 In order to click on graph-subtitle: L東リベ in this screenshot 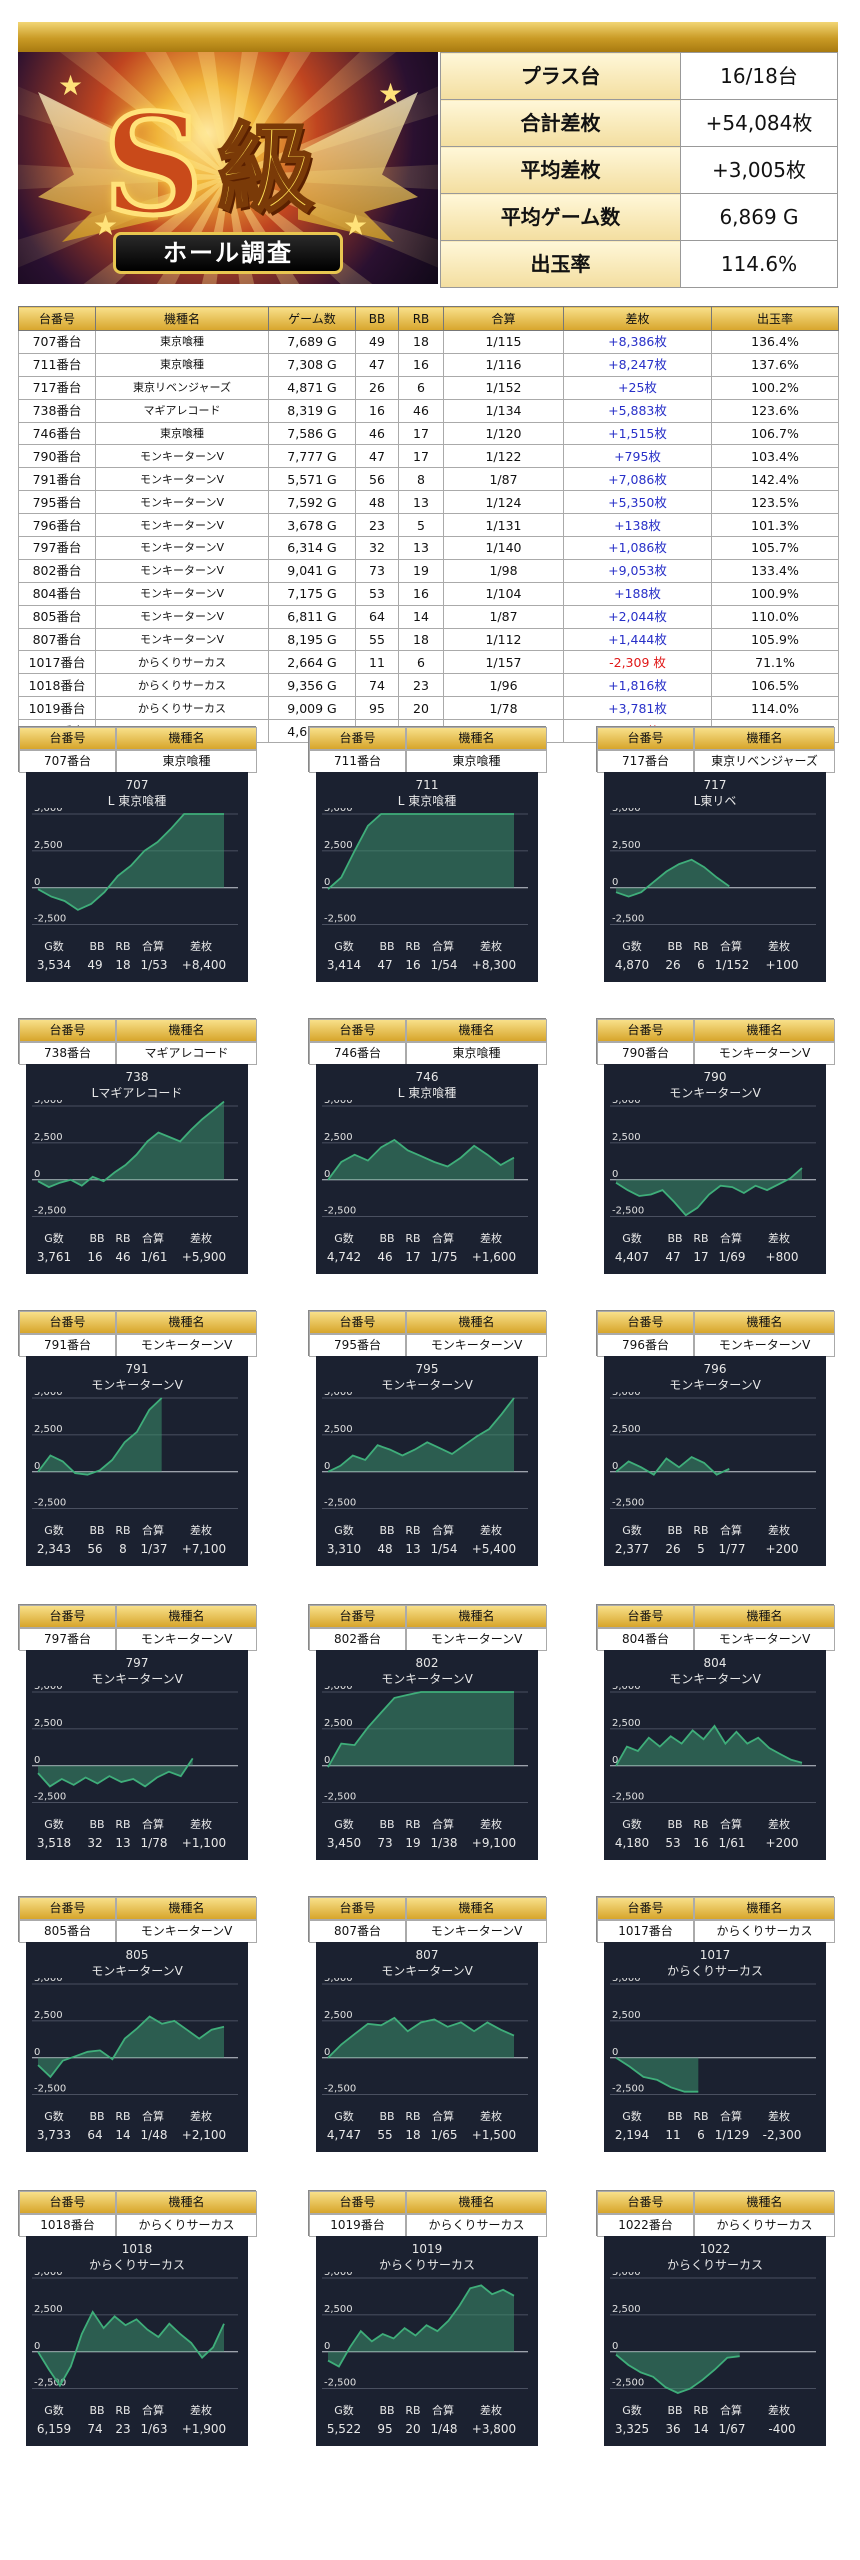, I will do `click(715, 801)`.